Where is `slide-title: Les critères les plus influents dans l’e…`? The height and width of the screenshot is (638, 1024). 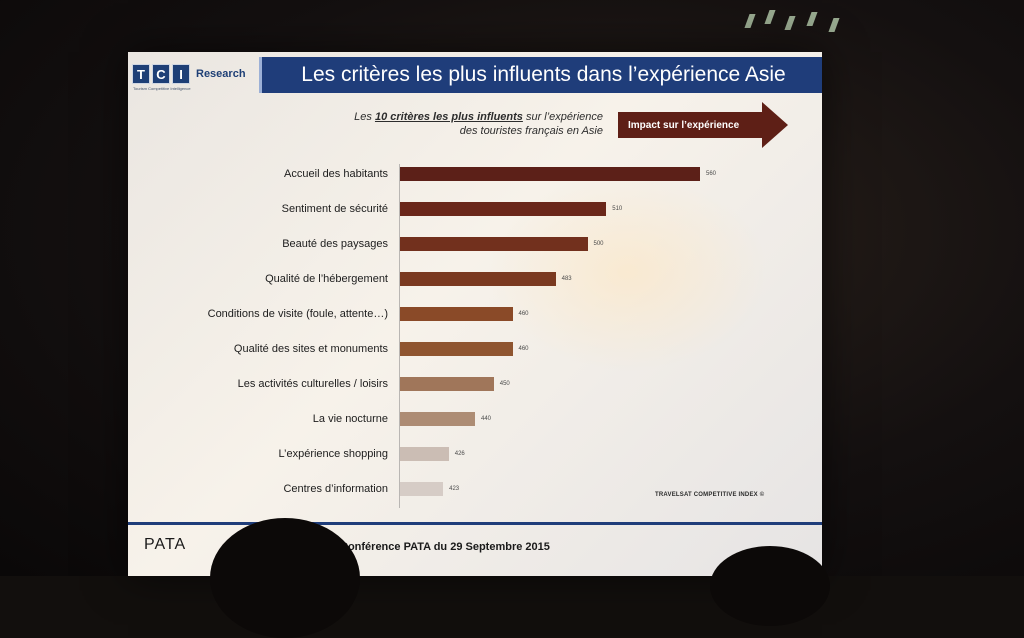 slide-title: Les critères les plus influents dans l’e… is located at coordinates (543, 74).